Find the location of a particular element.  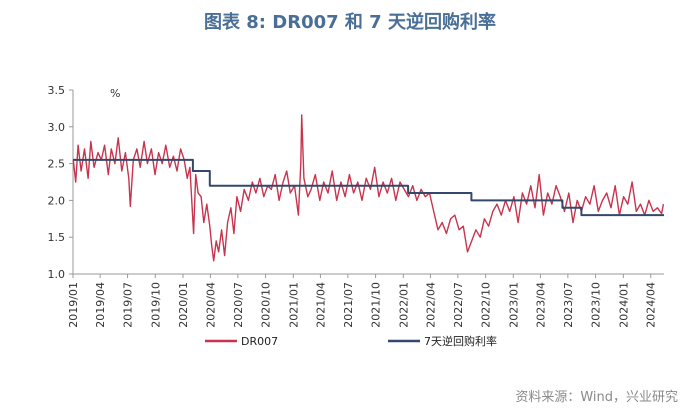

y-tick-label: 2.5 is located at coordinates (57, 164).